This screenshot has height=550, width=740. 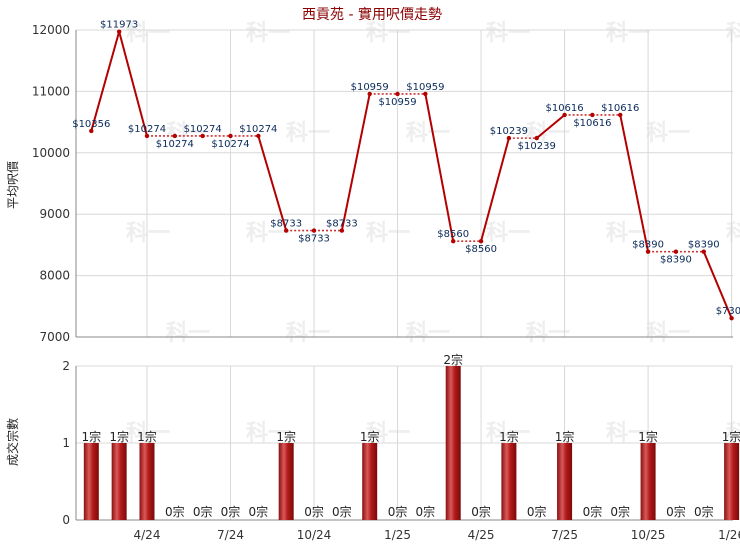 What do you see at coordinates (175, 511) in the screenshot?
I see `count-label-3: 0宗` at bounding box center [175, 511].